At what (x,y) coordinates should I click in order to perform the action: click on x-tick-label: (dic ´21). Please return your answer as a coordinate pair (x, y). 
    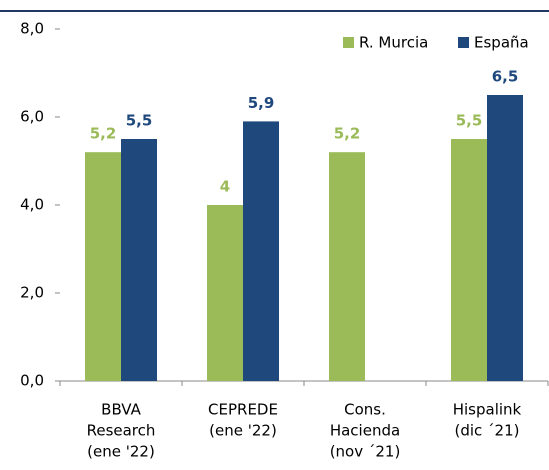
    Looking at the image, I should click on (487, 431).